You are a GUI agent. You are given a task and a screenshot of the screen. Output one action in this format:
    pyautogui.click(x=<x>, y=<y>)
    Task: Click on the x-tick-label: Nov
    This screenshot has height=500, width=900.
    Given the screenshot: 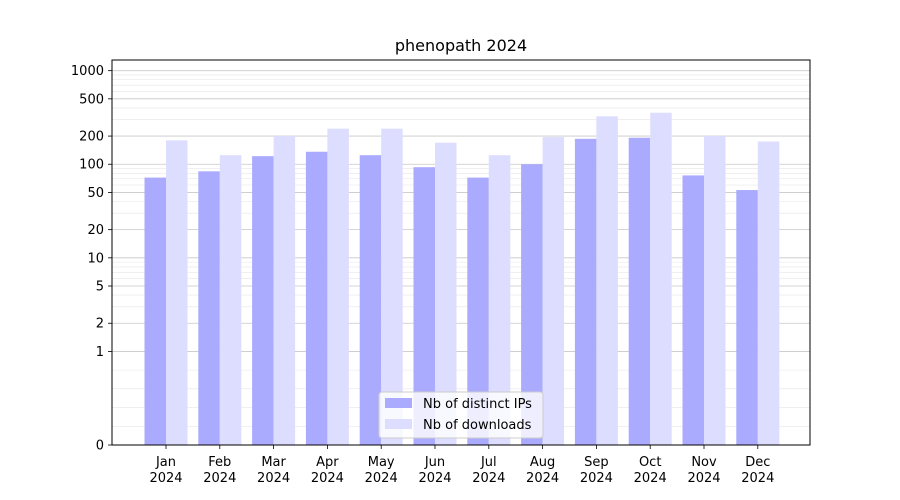 What is the action you would take?
    pyautogui.click(x=704, y=462)
    